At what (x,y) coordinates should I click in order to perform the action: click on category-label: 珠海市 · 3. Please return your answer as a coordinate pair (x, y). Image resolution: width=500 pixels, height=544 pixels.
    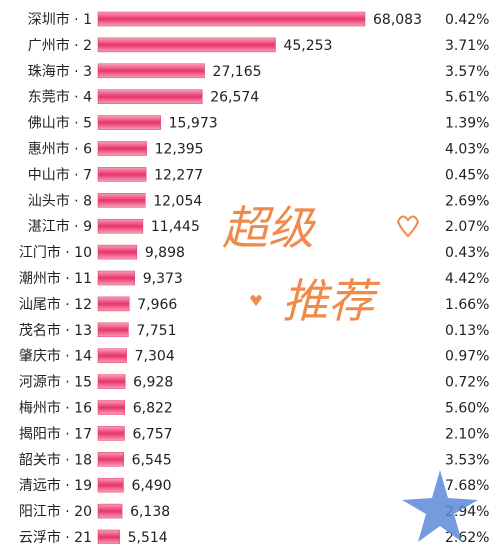
    Looking at the image, I should click on (60, 71).